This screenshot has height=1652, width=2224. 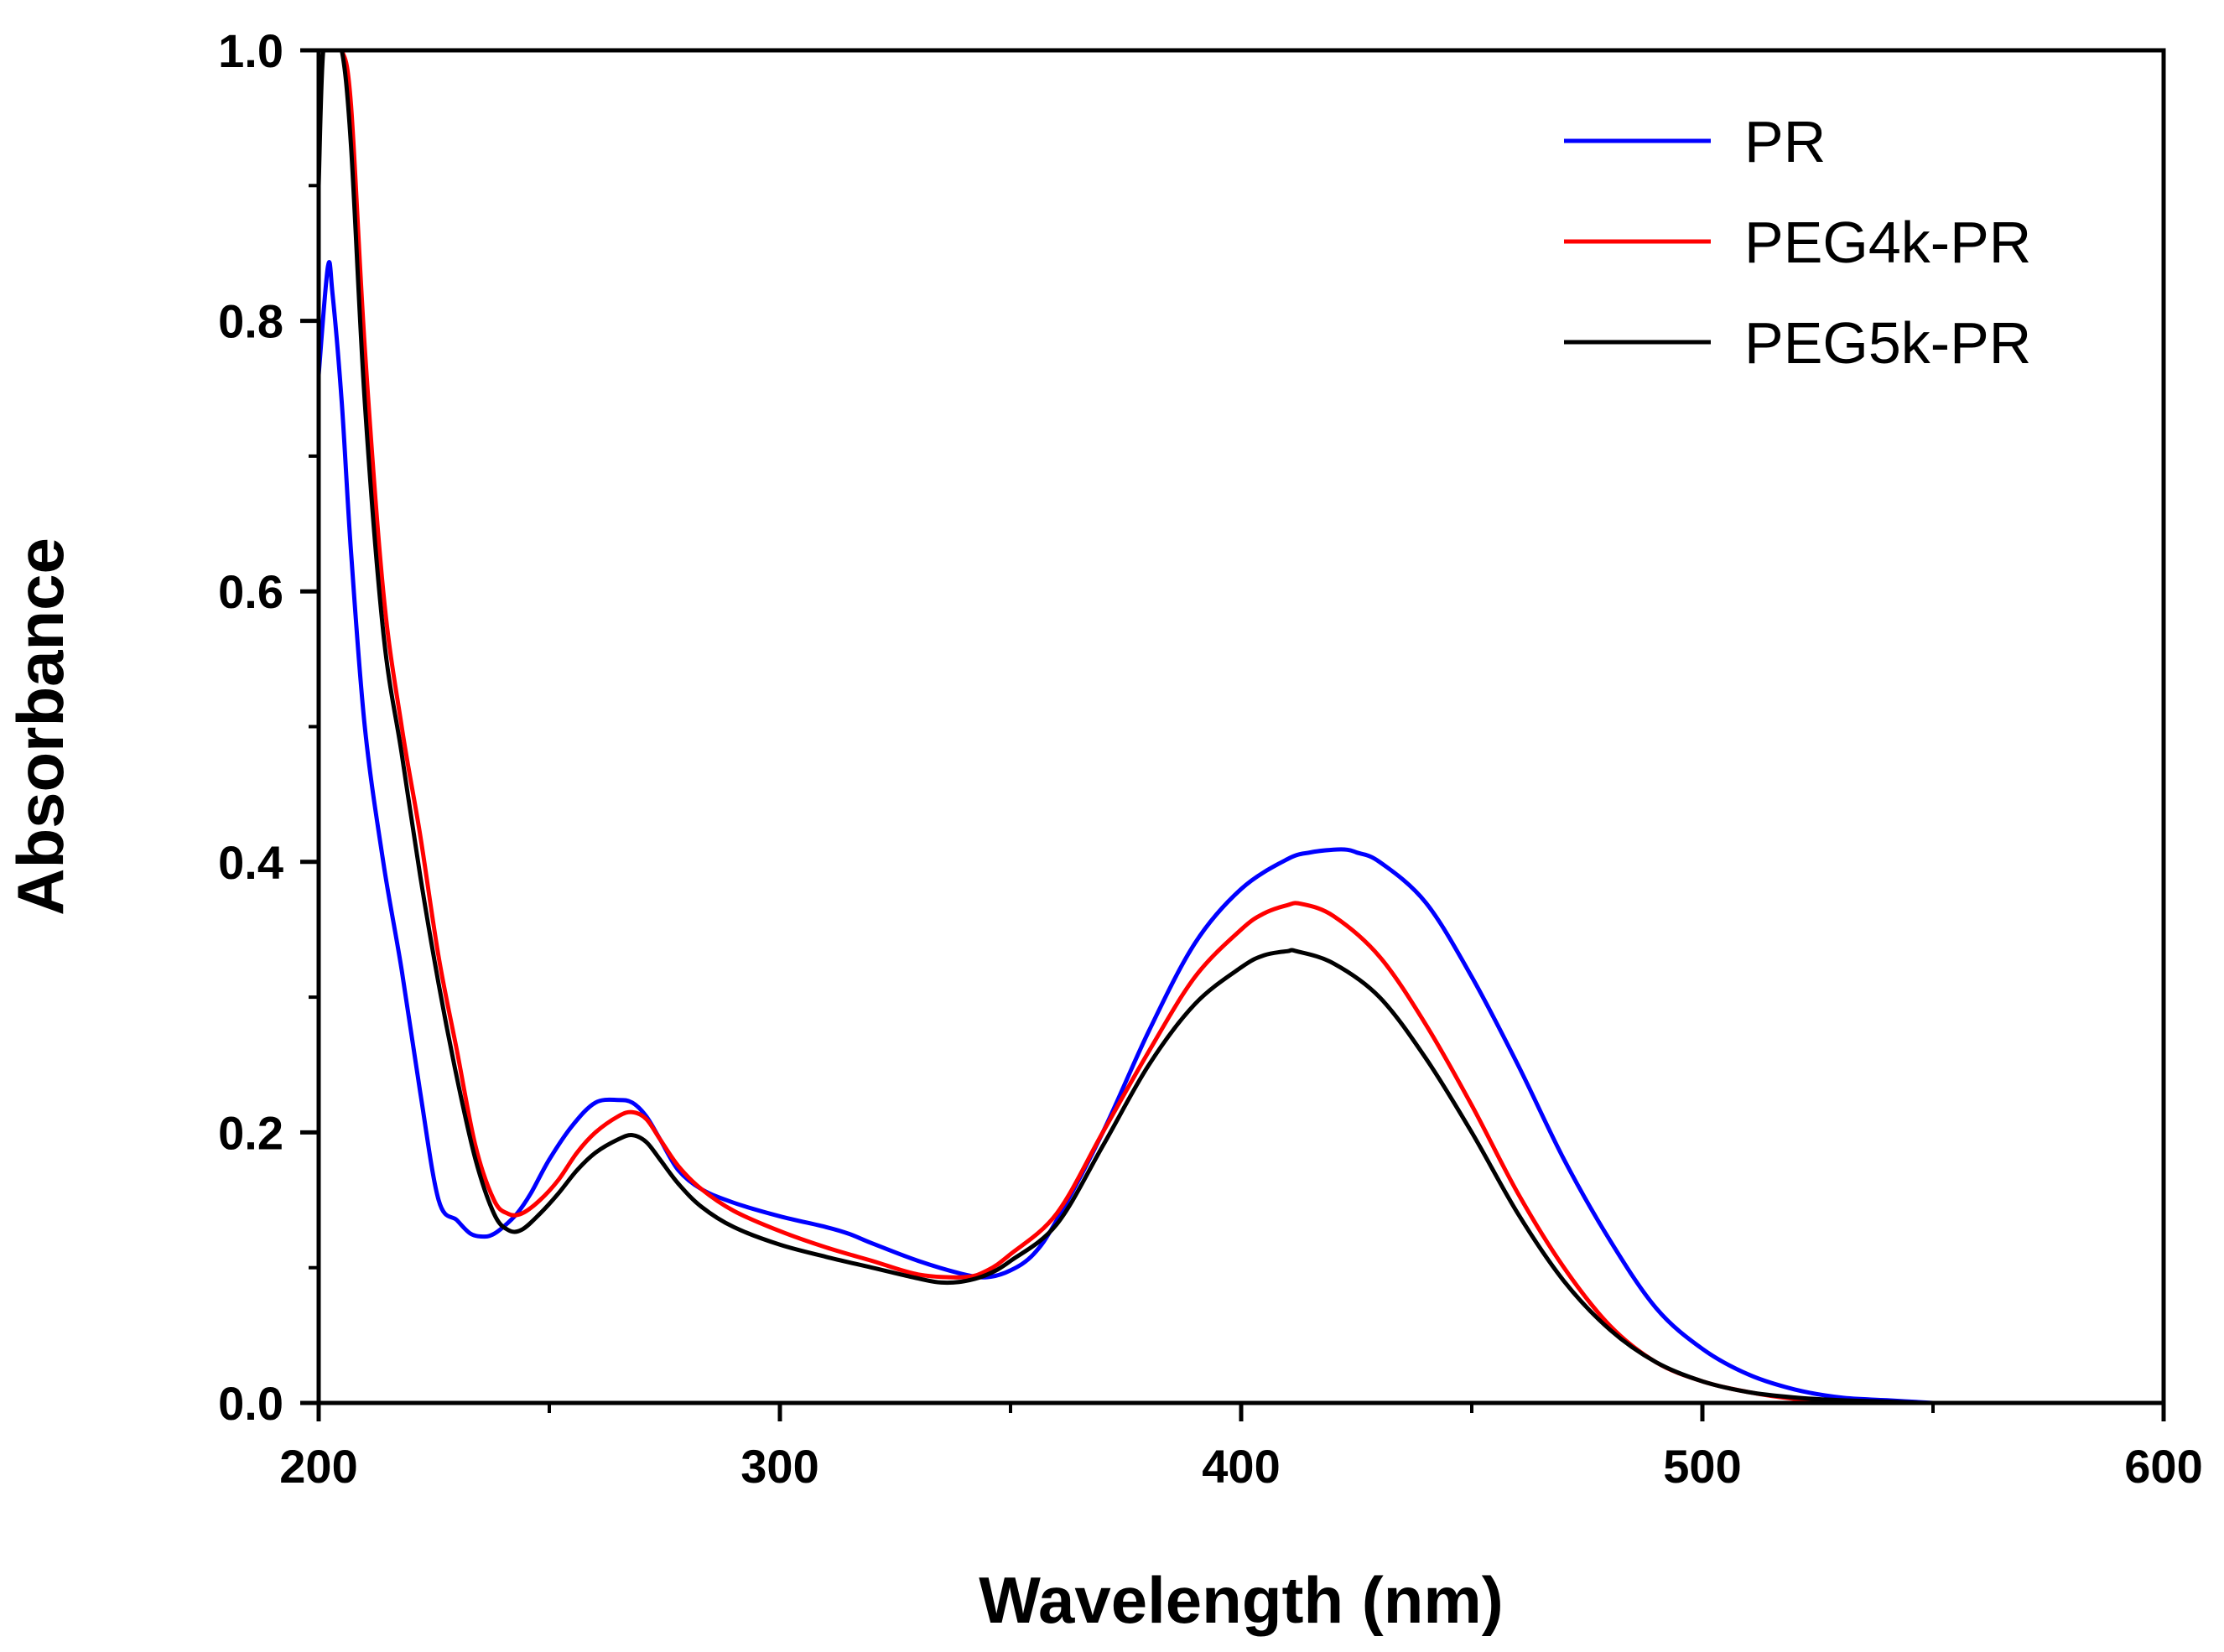 What do you see at coordinates (250, 50) in the screenshot?
I see `y-tick-label: 1.0` at bounding box center [250, 50].